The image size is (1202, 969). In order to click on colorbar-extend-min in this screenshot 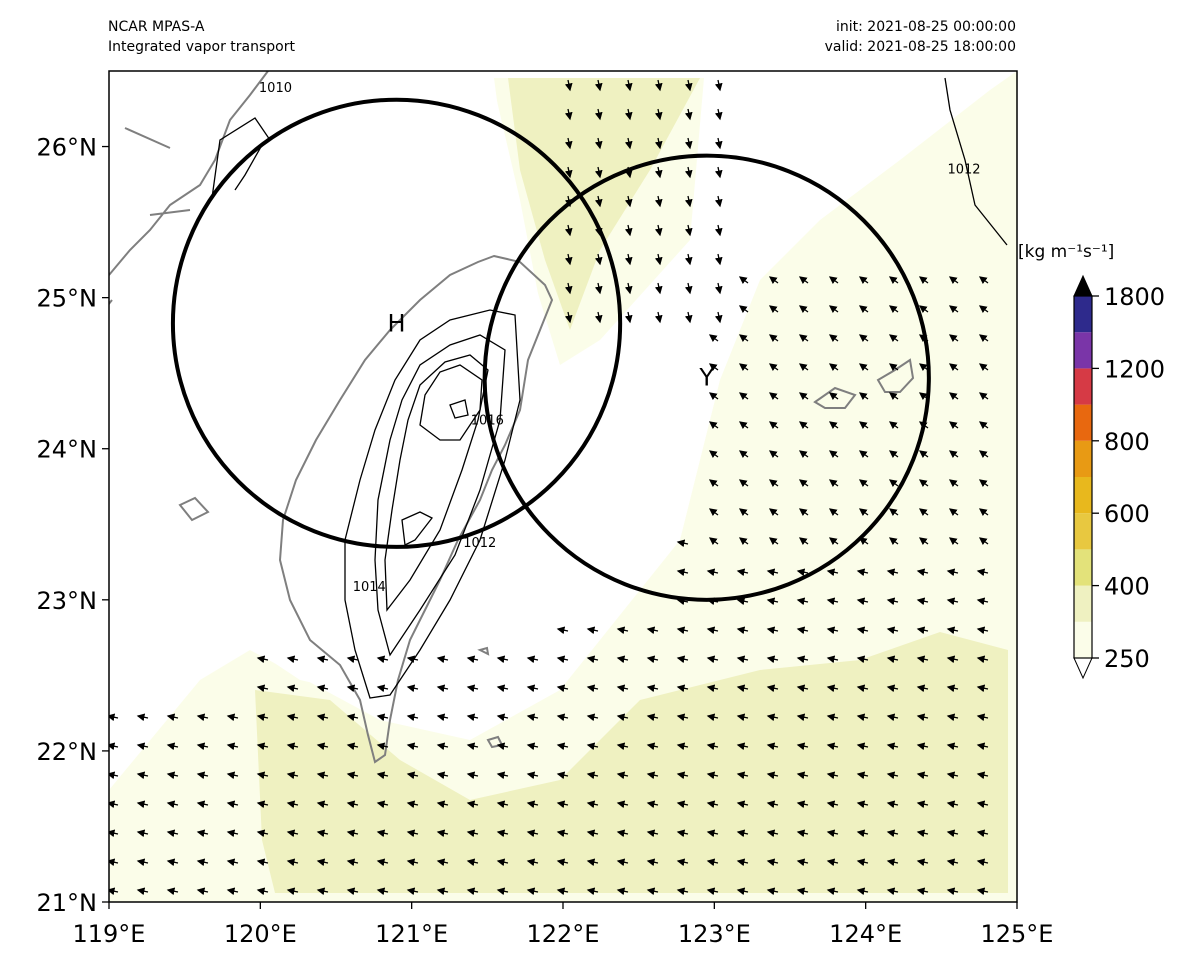, I will do `click(1083, 668)`.